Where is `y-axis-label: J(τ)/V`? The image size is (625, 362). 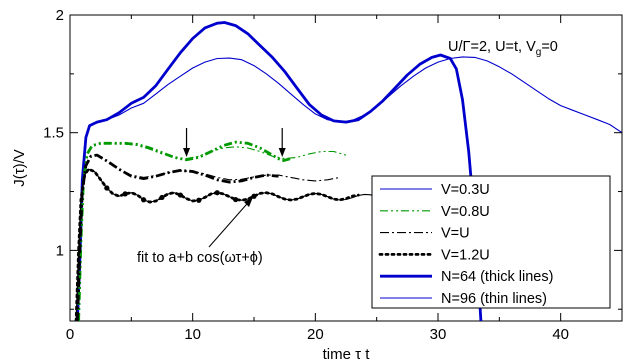 y-axis-label: J(τ)/V is located at coordinates (19, 168).